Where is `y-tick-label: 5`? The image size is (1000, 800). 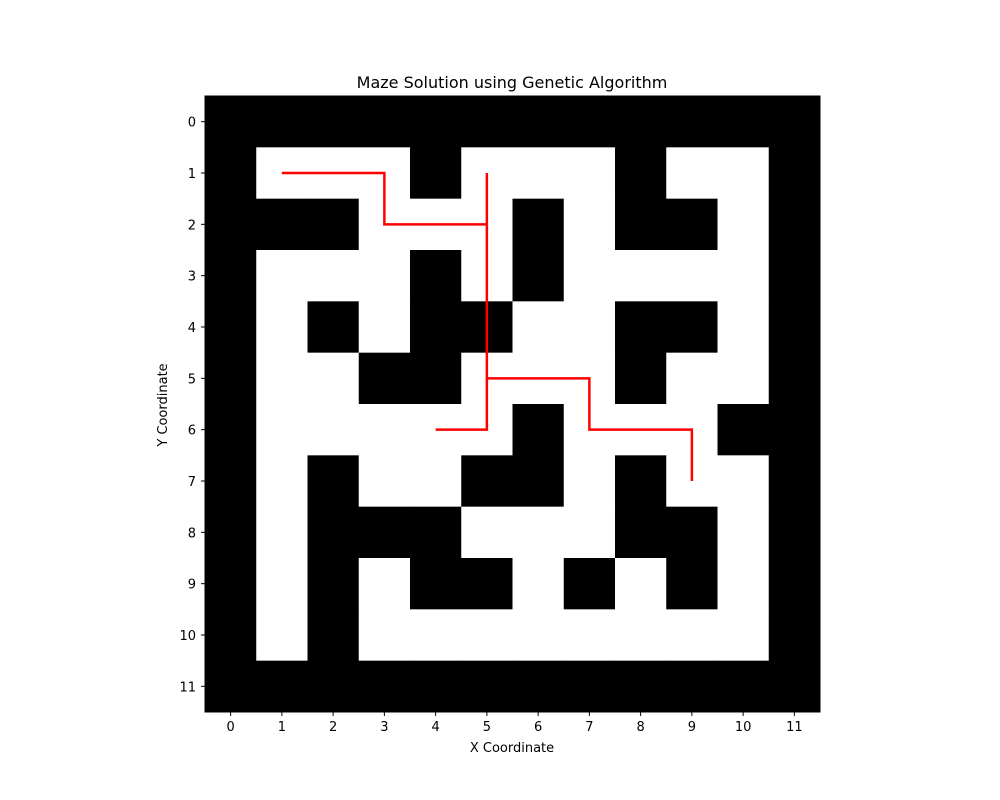 y-tick-label: 5 is located at coordinates (192, 379).